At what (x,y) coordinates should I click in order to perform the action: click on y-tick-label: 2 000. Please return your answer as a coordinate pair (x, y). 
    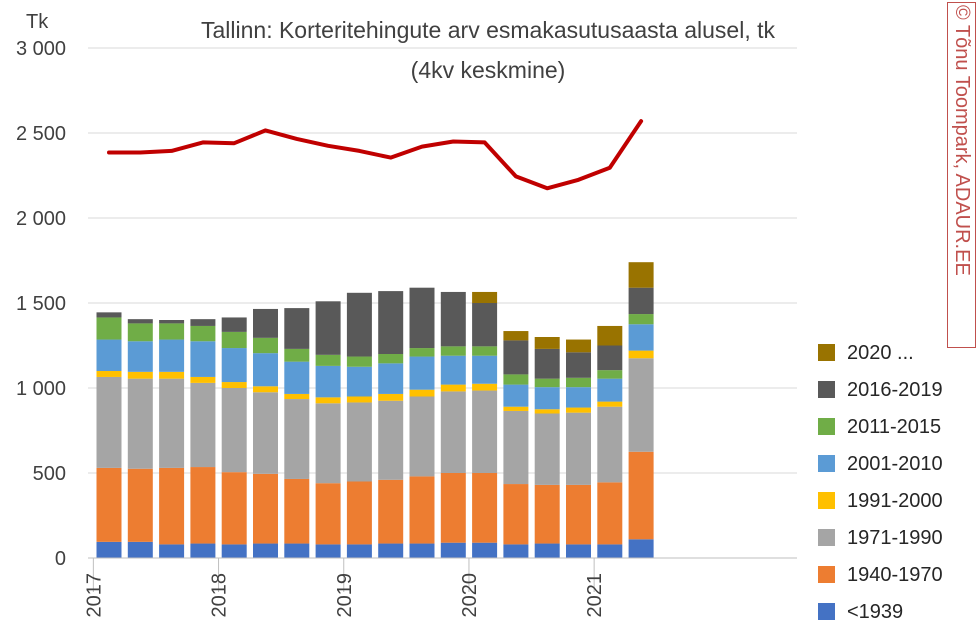
    Looking at the image, I should click on (41, 219).